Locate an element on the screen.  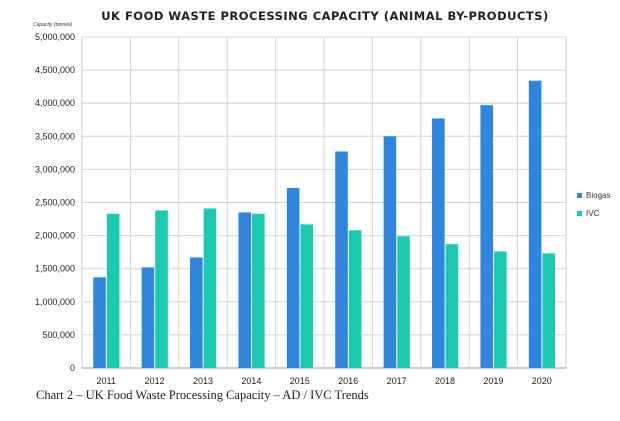
x-tick-label: 2020 is located at coordinates (542, 381).